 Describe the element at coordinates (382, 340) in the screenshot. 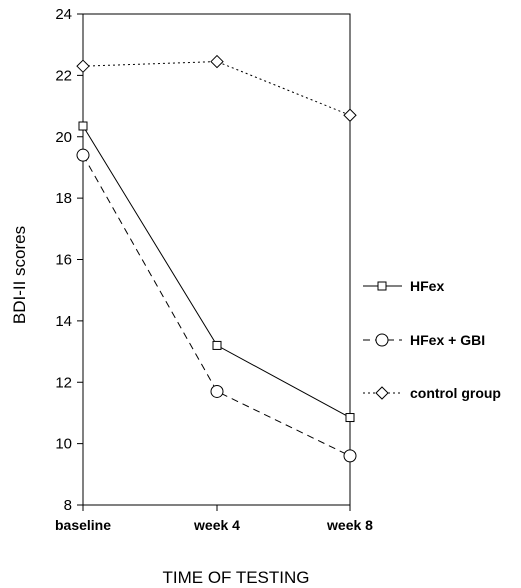

I see `legend-marker-circle` at that location.